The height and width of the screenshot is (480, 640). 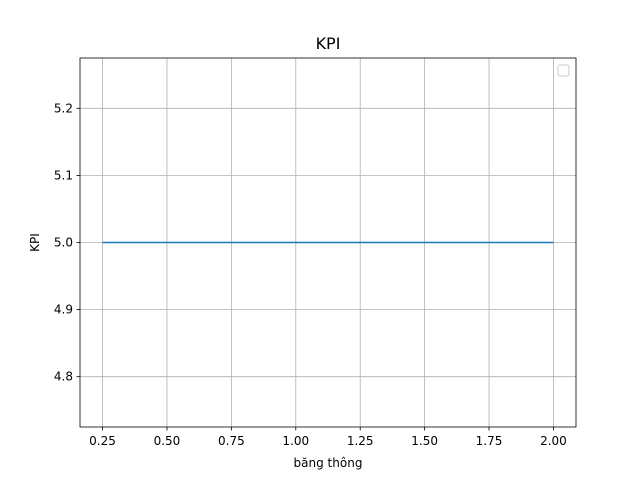 What do you see at coordinates (563, 70) in the screenshot?
I see `legend-box` at bounding box center [563, 70].